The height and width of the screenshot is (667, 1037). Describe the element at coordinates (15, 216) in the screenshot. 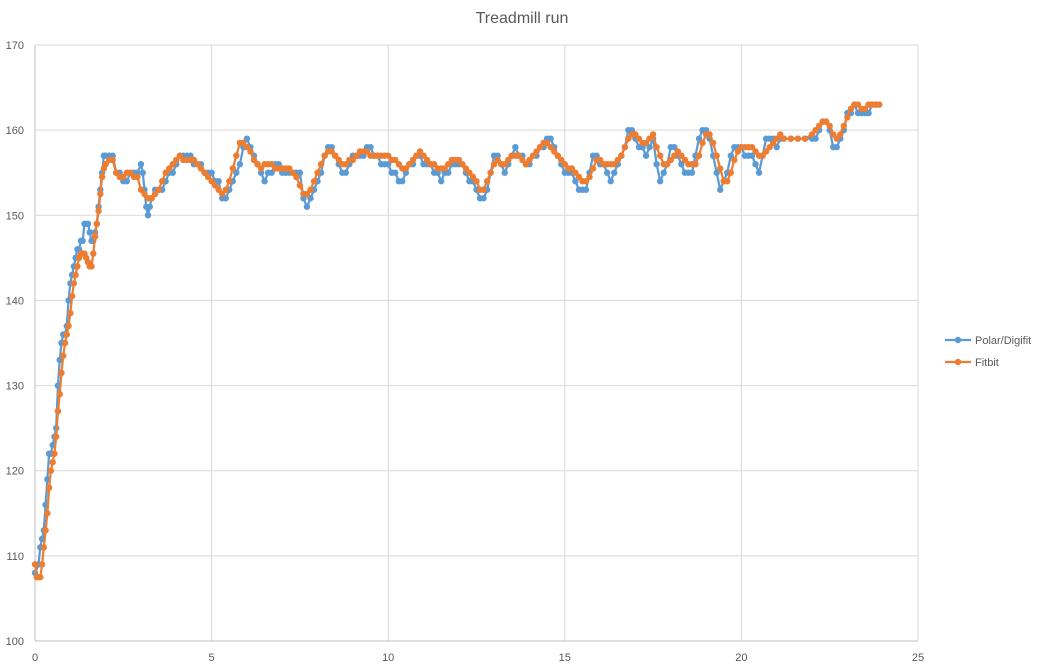

I see `y-tick-label: 150` at that location.